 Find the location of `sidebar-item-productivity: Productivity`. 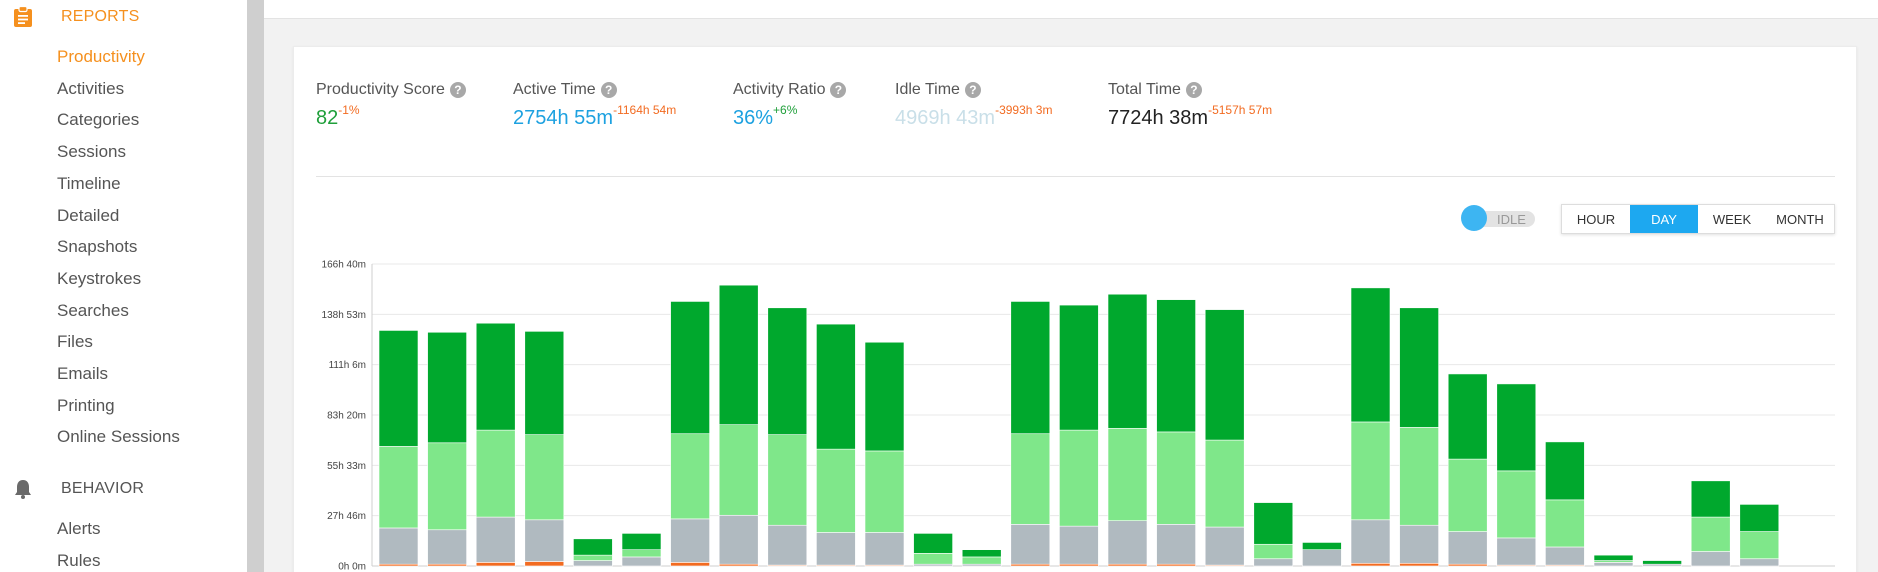

sidebar-item-productivity: Productivity is located at coordinates (101, 56).